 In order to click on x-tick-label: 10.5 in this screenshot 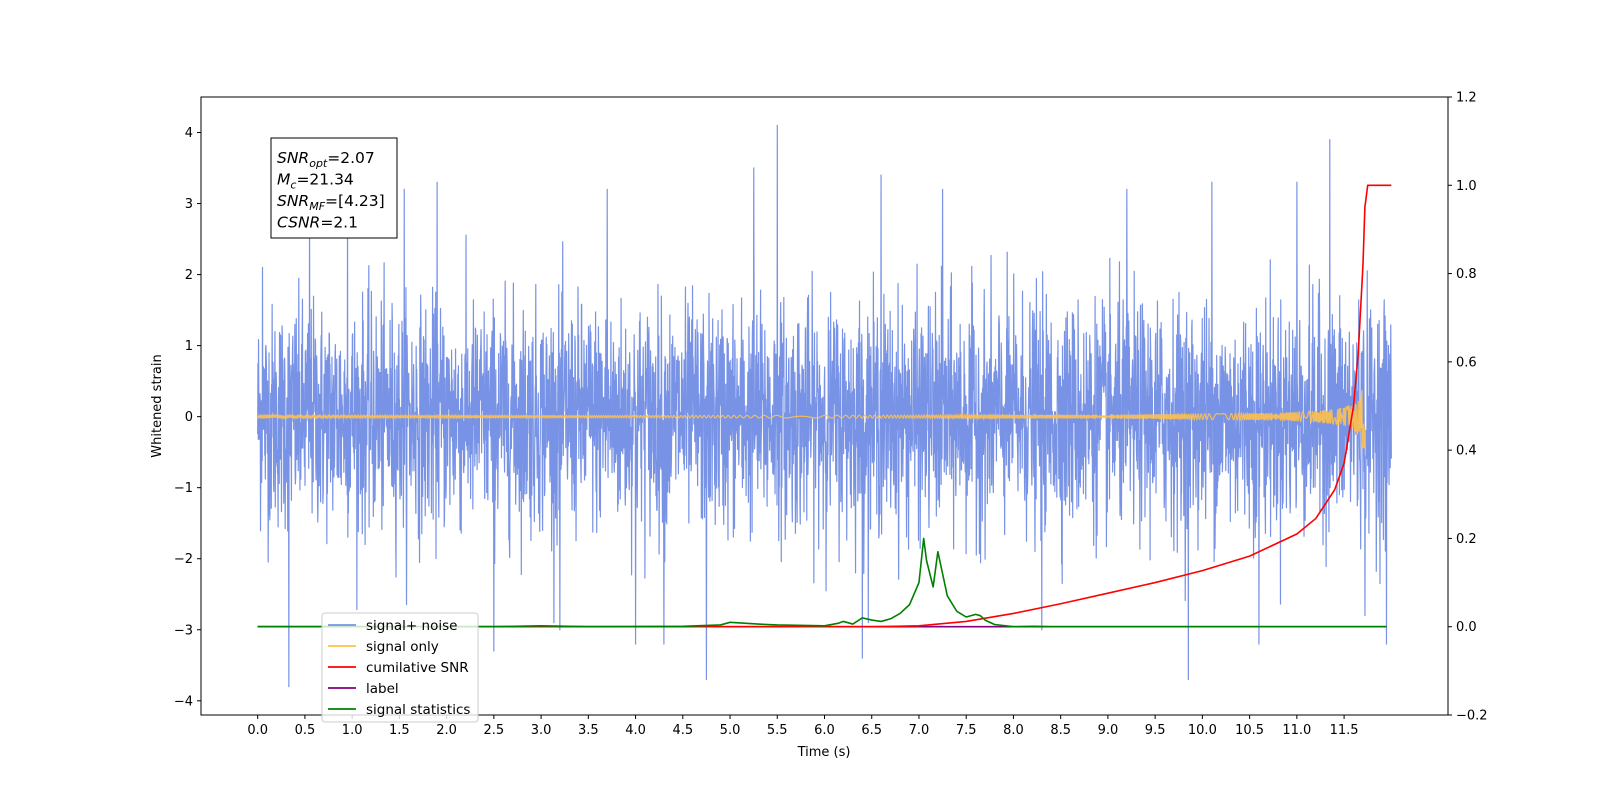, I will do `click(1249, 730)`.